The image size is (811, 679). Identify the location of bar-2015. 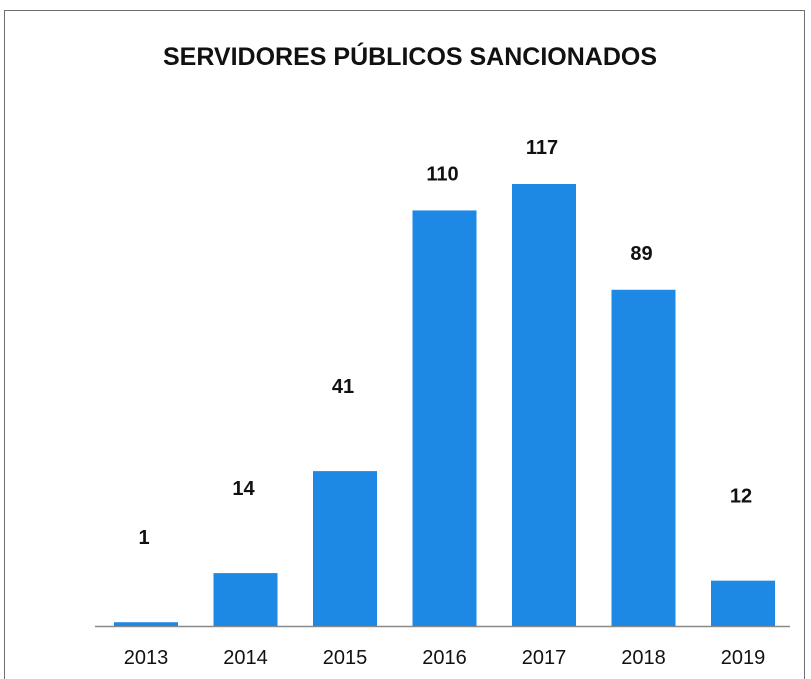
(345, 548).